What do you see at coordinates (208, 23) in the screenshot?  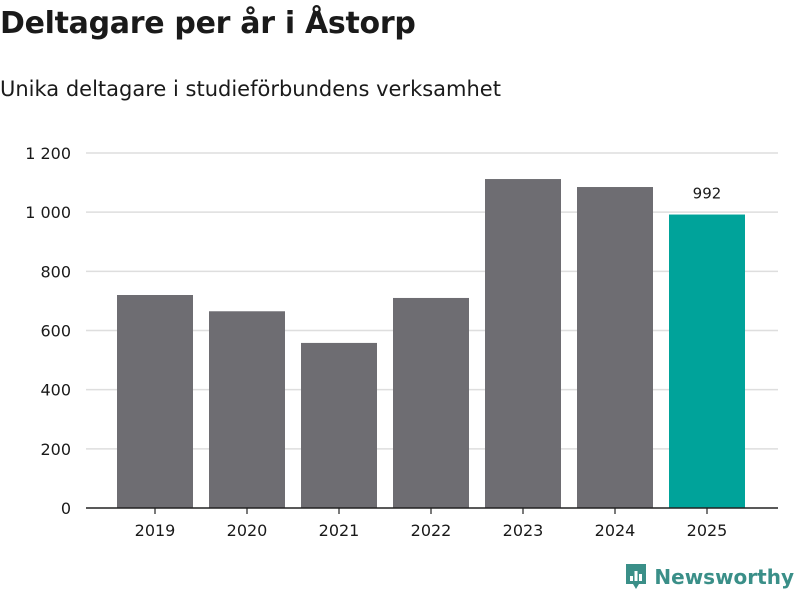 I see `chart-title: Deltagare per år i Åstorp` at bounding box center [208, 23].